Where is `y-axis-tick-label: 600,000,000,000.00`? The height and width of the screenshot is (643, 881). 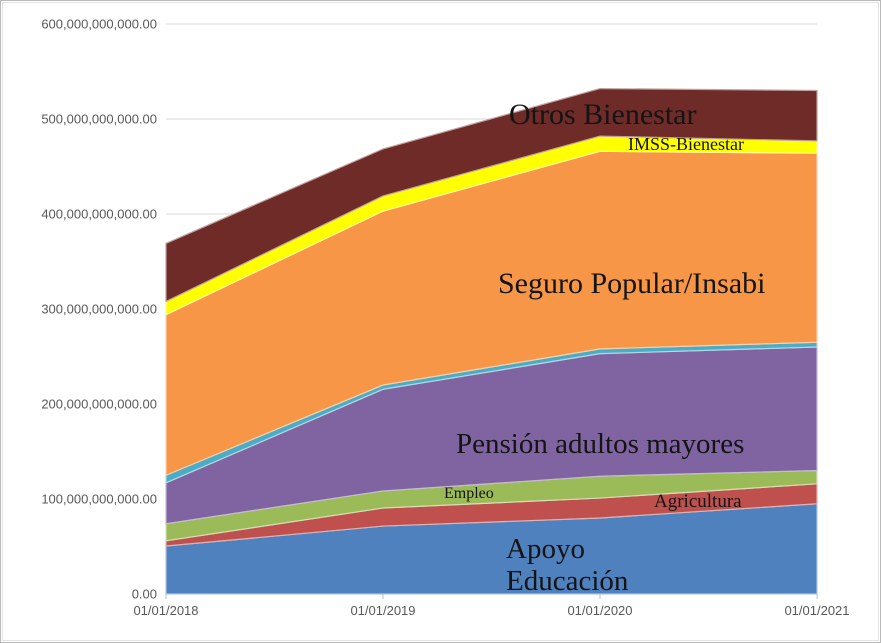 y-axis-tick-label: 600,000,000,000.00 is located at coordinates (99, 24).